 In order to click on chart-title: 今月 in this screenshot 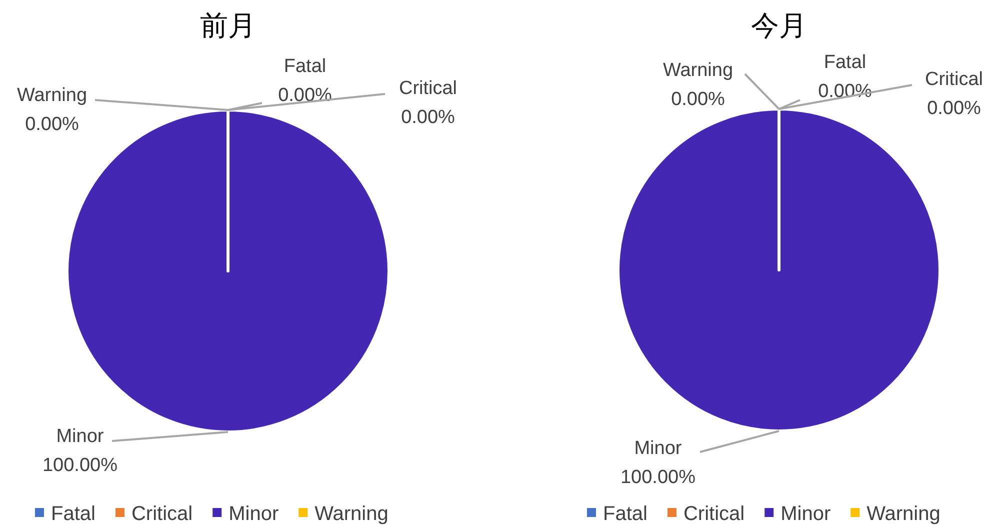, I will do `click(779, 25)`.